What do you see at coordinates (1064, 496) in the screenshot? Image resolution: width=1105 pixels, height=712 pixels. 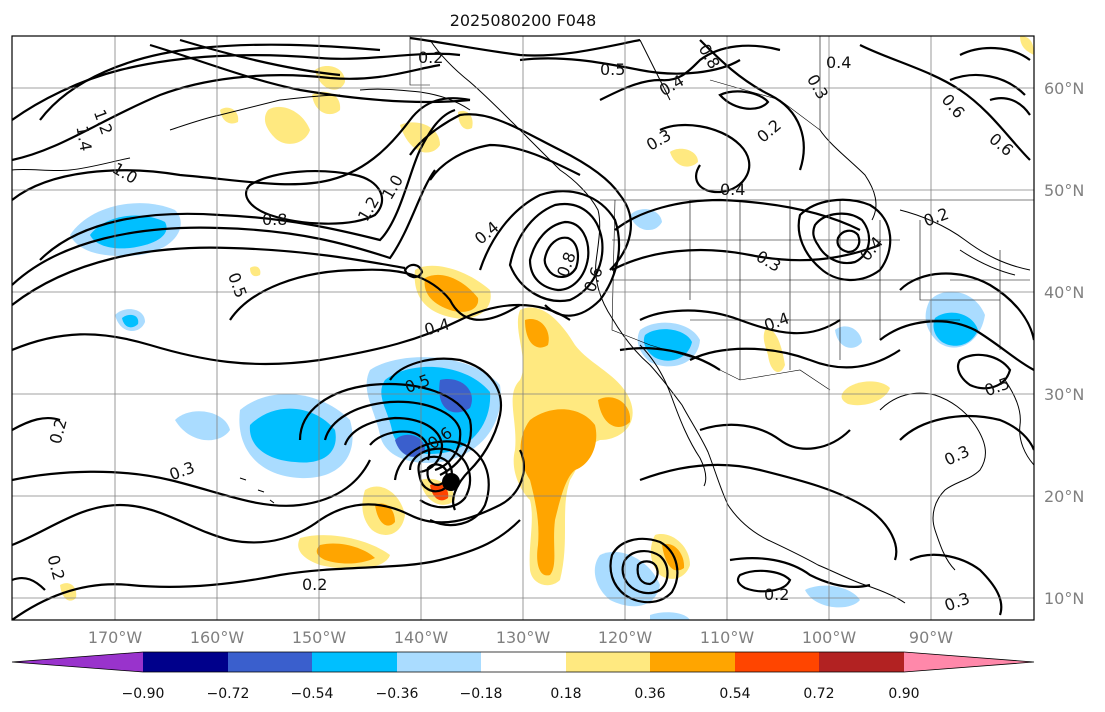 I see `lat-tick: 20°N` at bounding box center [1064, 496].